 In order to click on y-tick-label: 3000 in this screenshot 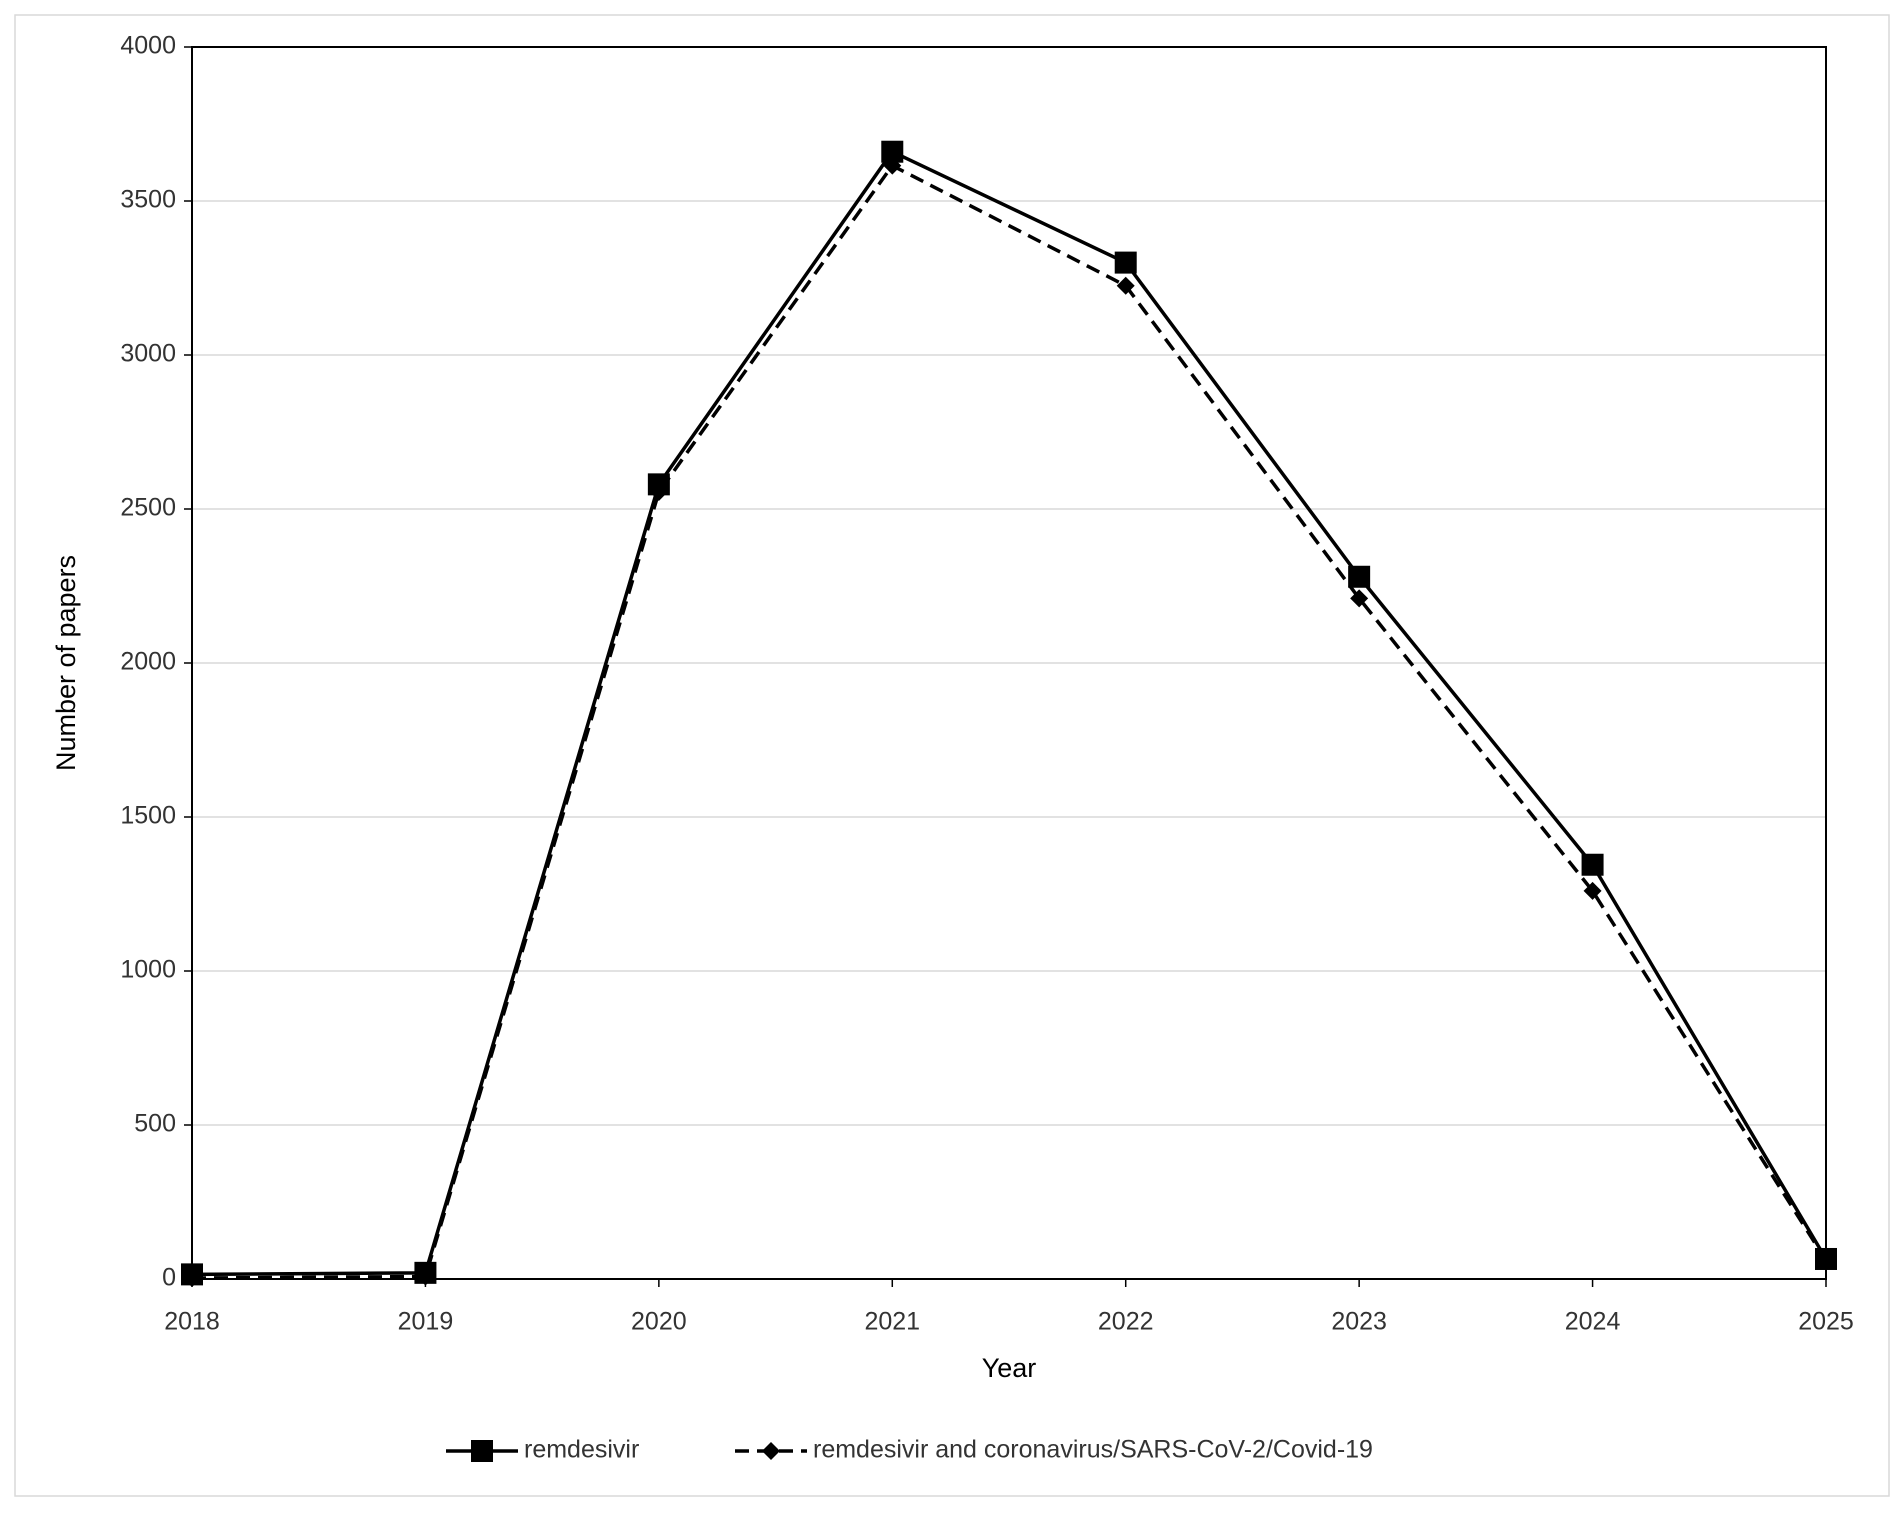, I will do `click(148, 354)`.